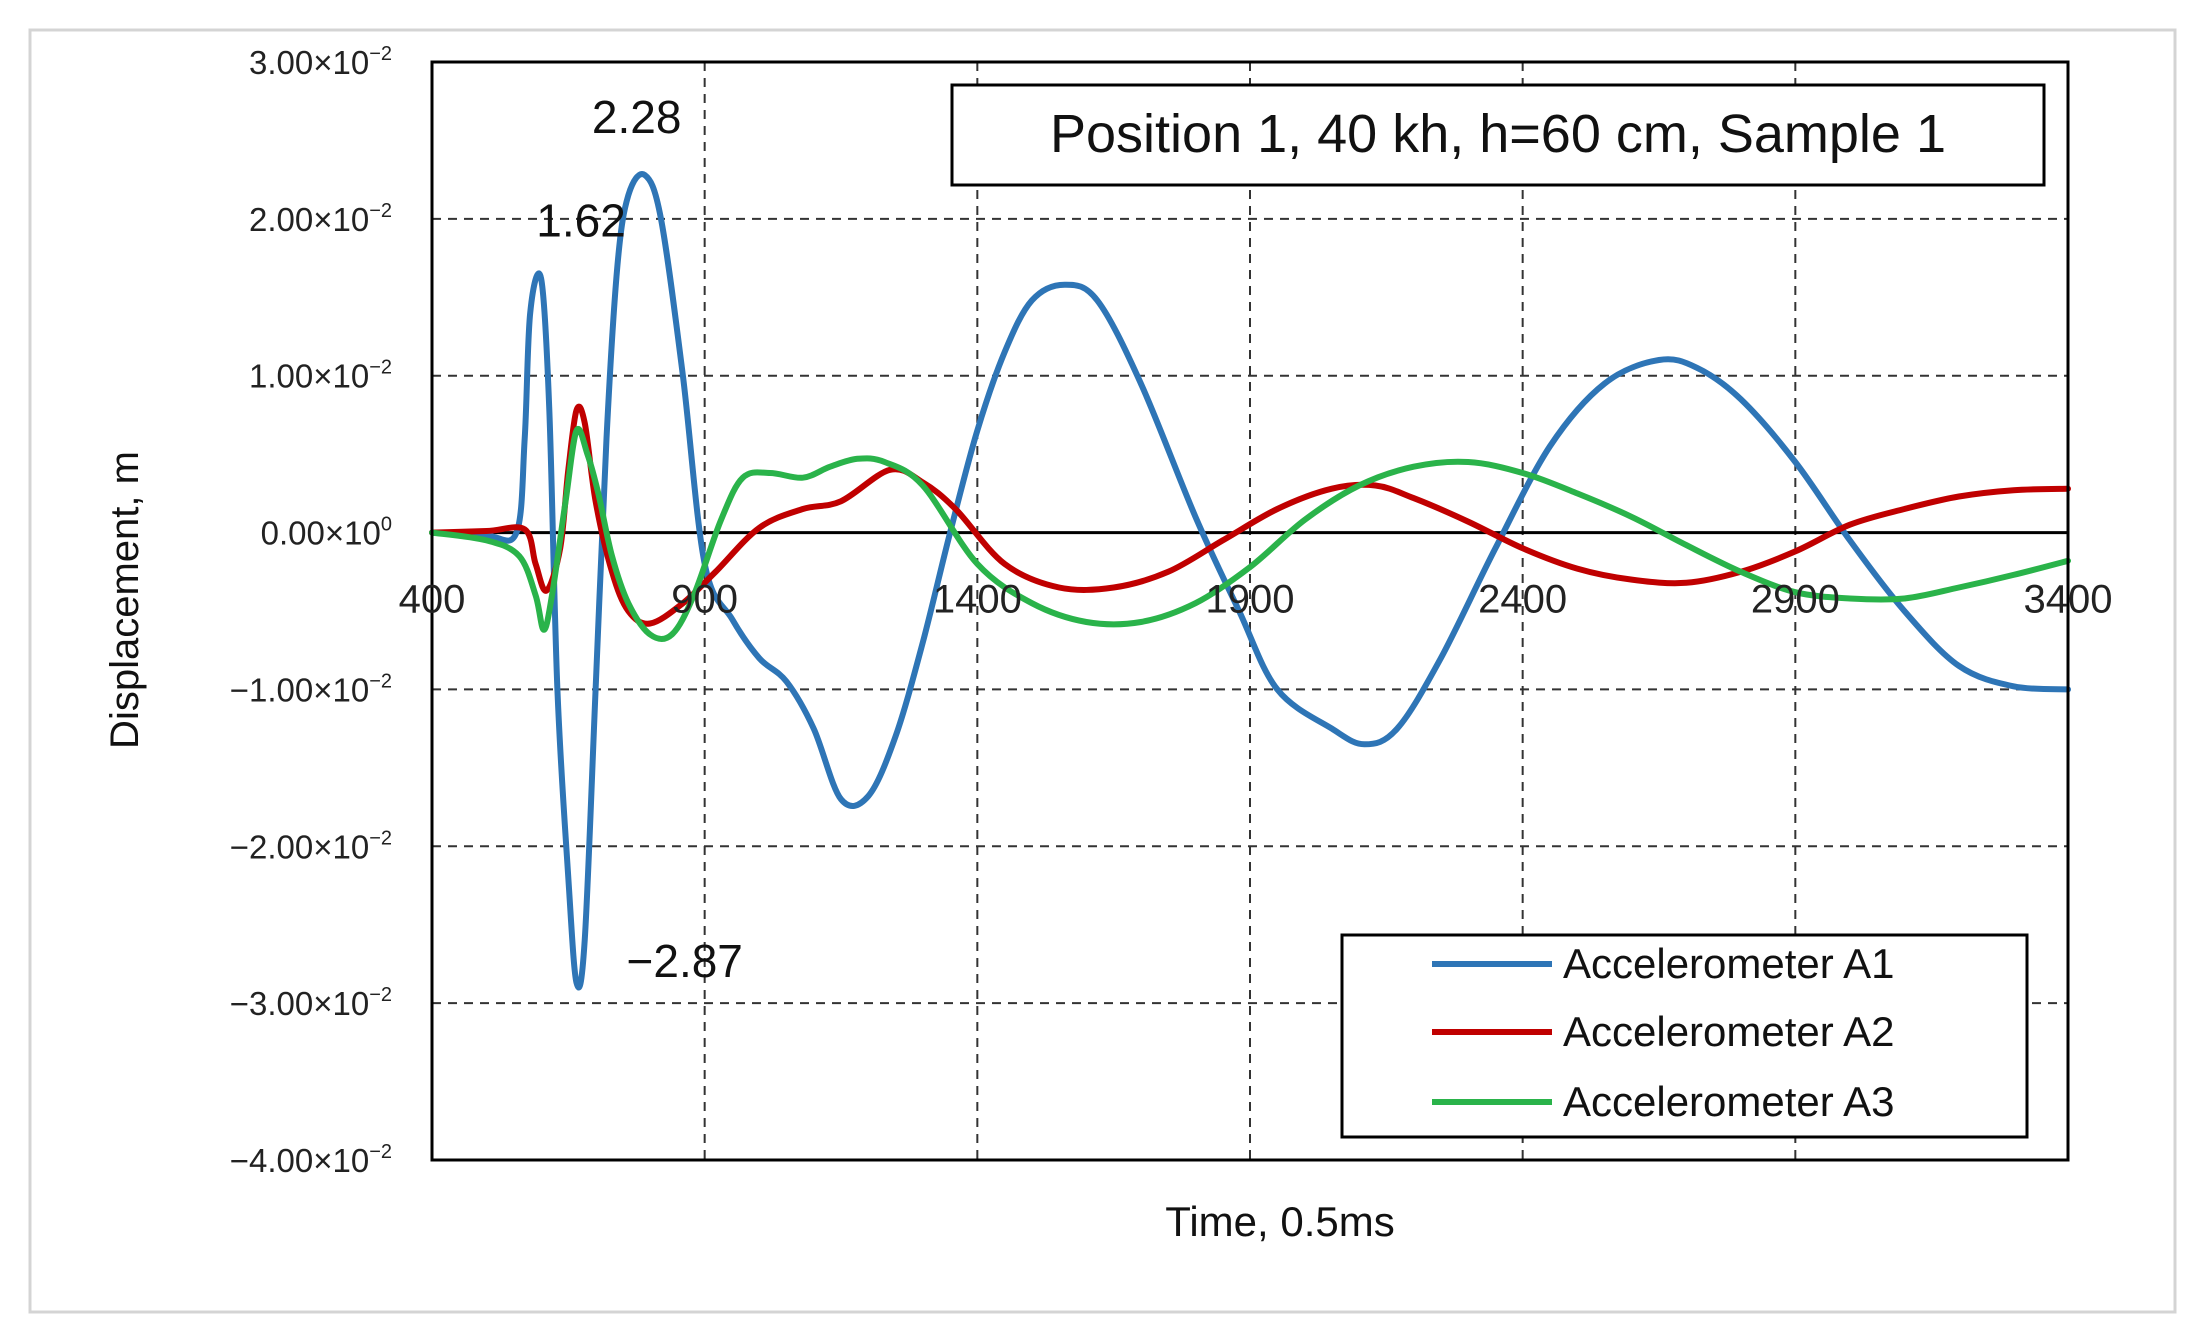 Image resolution: width=2194 pixels, height=1342 pixels. I want to click on x-tick-label: 3400, so click(2068, 600).